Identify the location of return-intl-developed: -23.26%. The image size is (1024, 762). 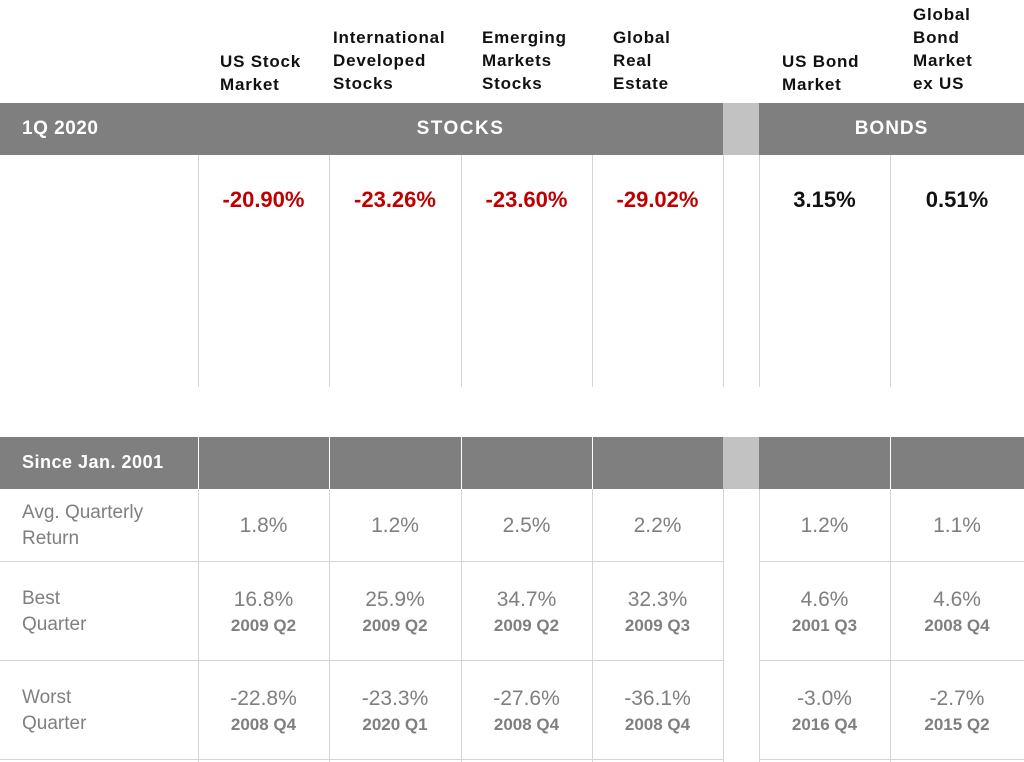
(395, 199).